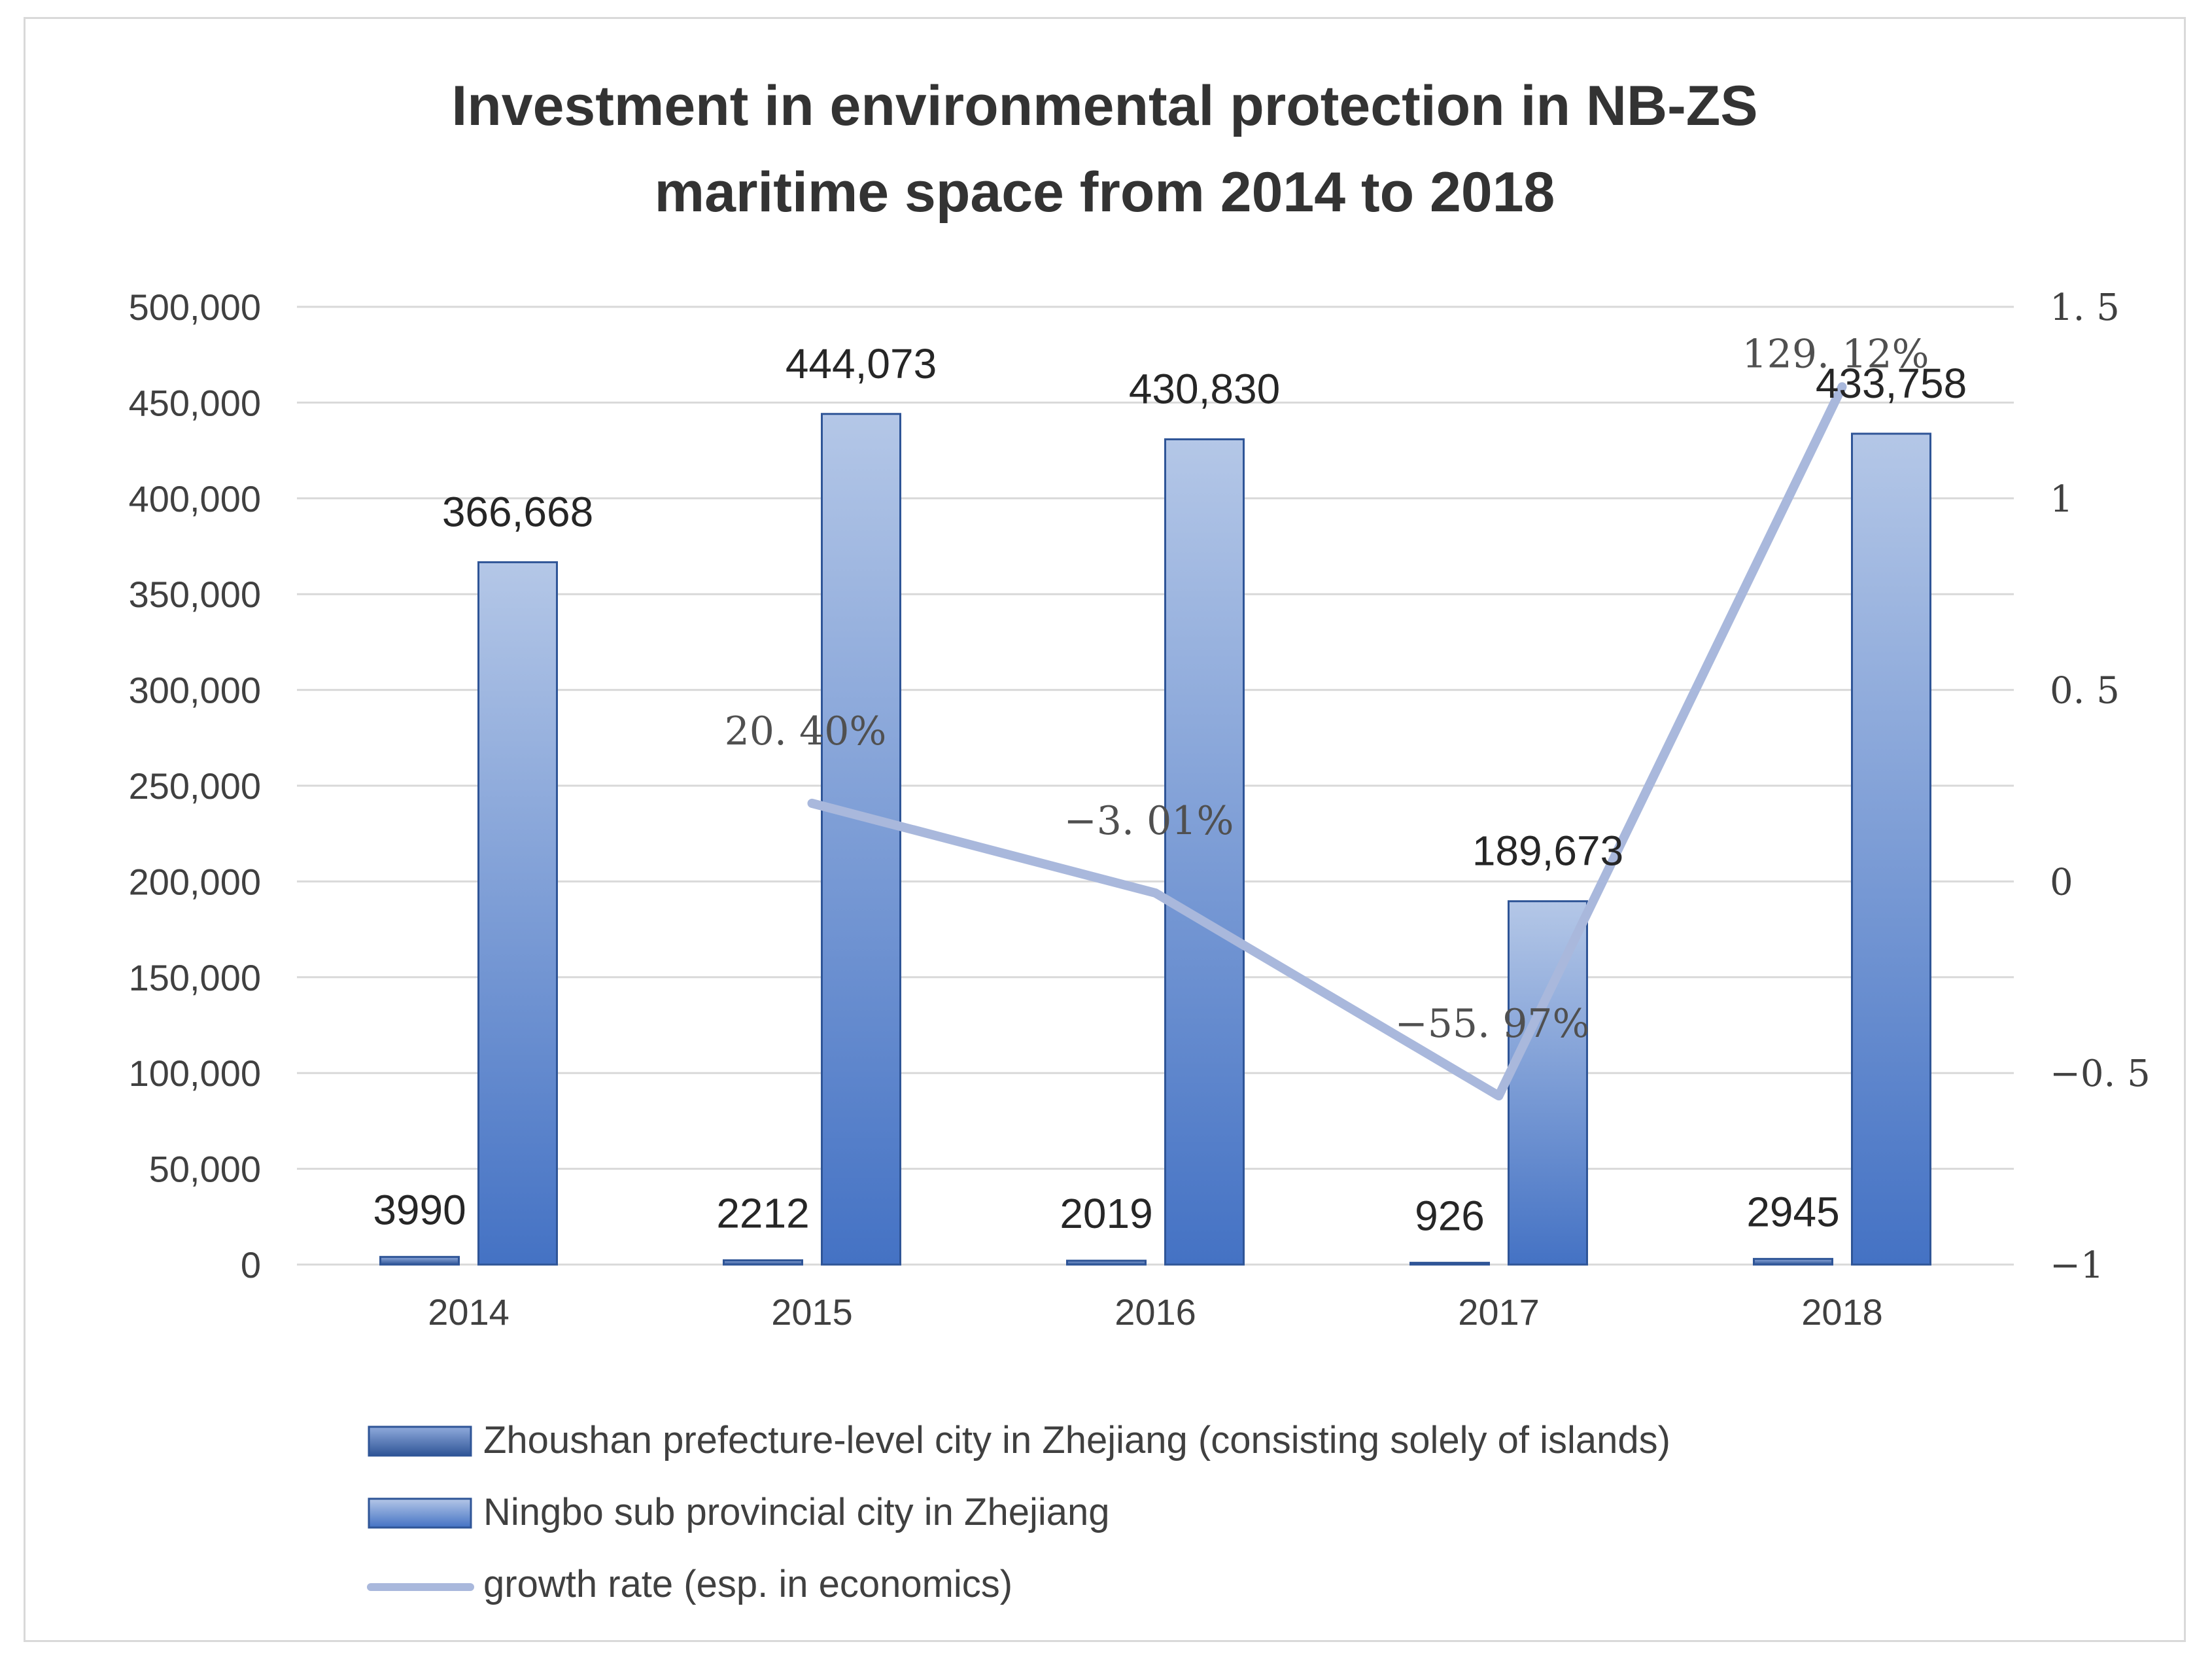  Describe the element at coordinates (2061, 882) in the screenshot. I see `y-right-tick-label: 0` at that location.